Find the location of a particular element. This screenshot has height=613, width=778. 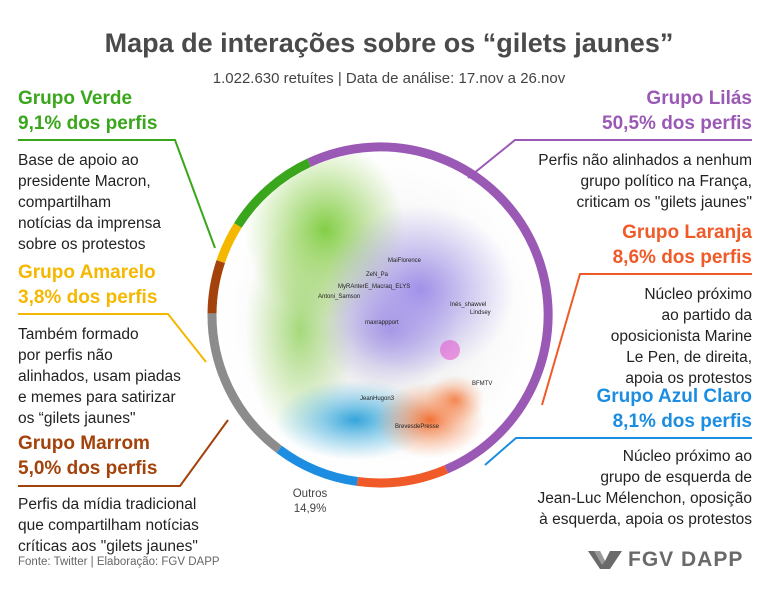

connector-azul is located at coordinates (618, 451).